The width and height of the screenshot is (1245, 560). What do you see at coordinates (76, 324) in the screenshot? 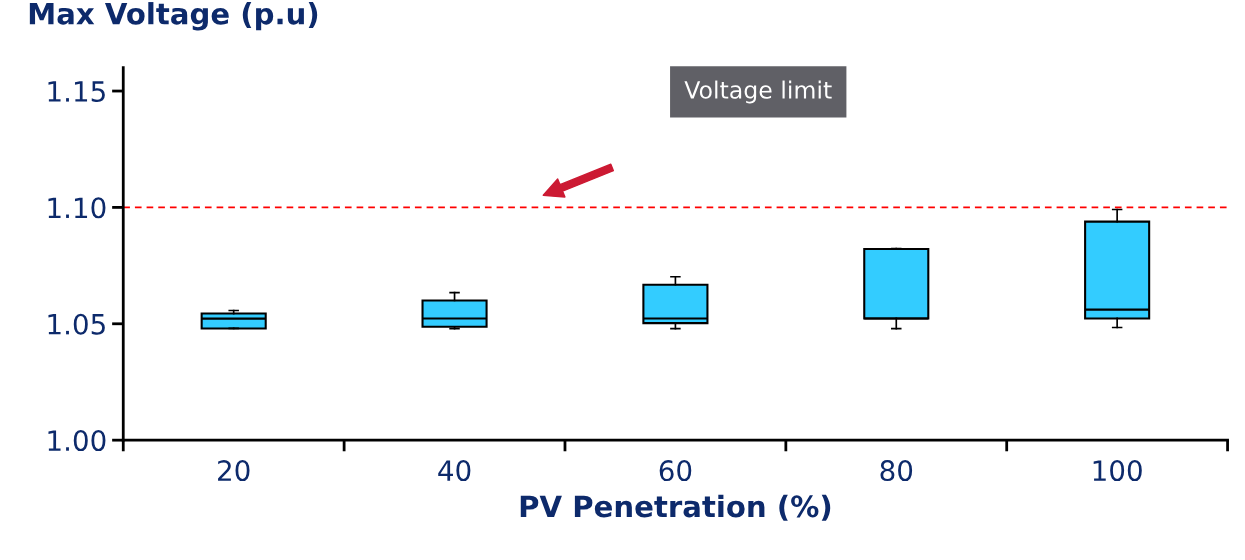
I see `y-tick-label: 1.05` at bounding box center [76, 324].